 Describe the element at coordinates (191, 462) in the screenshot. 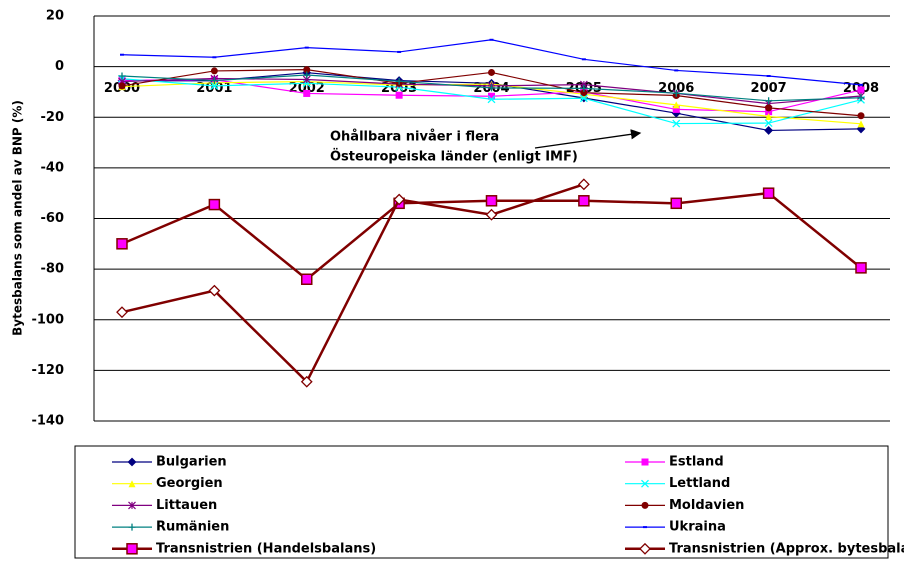

I see `legend-label: Bulgarien` at that location.